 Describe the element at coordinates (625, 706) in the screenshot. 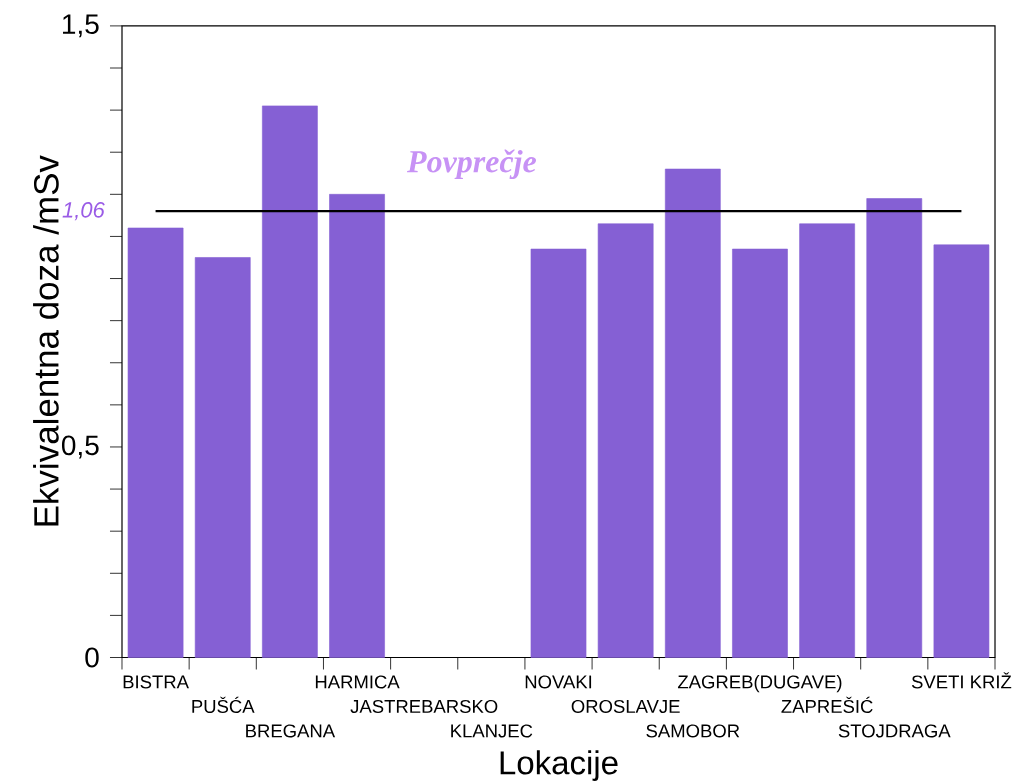

I see `x-tick-label: OROSLAVJE` at that location.